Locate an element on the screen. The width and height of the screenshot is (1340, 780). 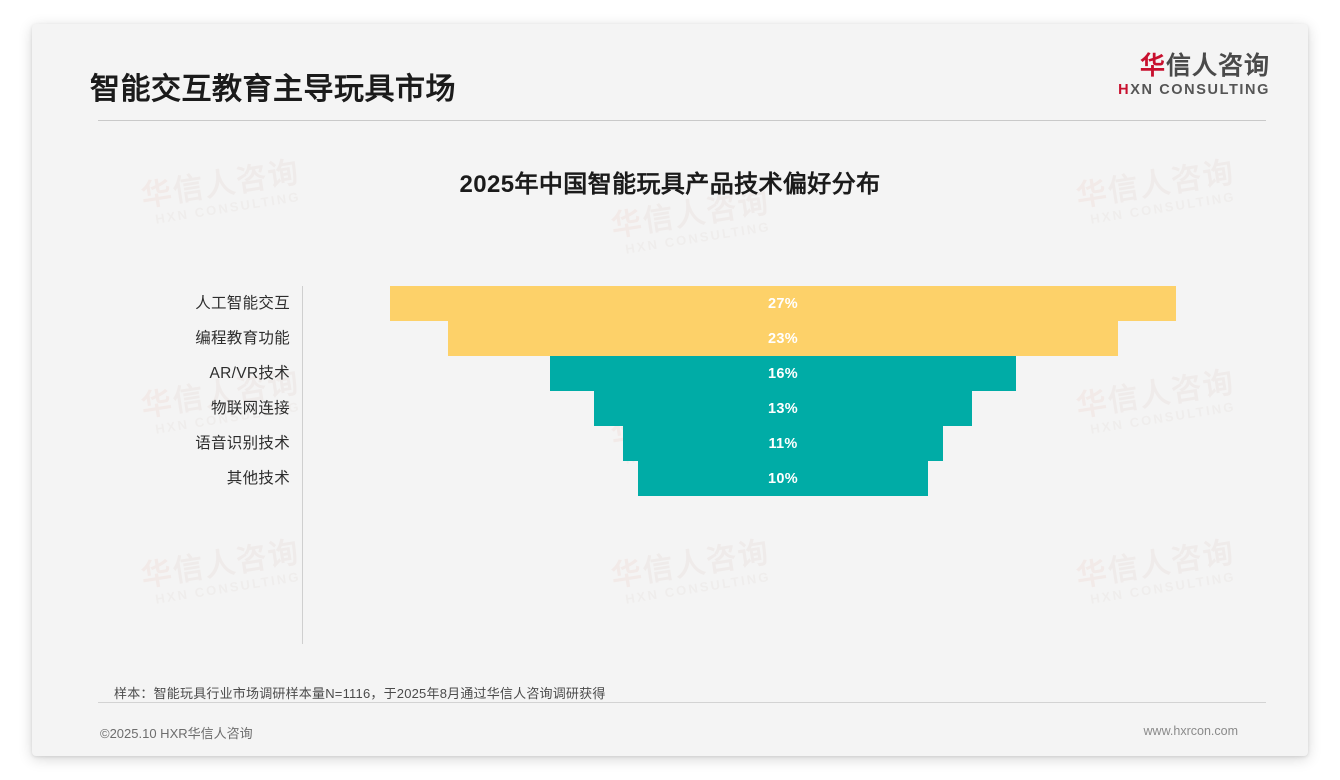
header-divider is located at coordinates (682, 120).